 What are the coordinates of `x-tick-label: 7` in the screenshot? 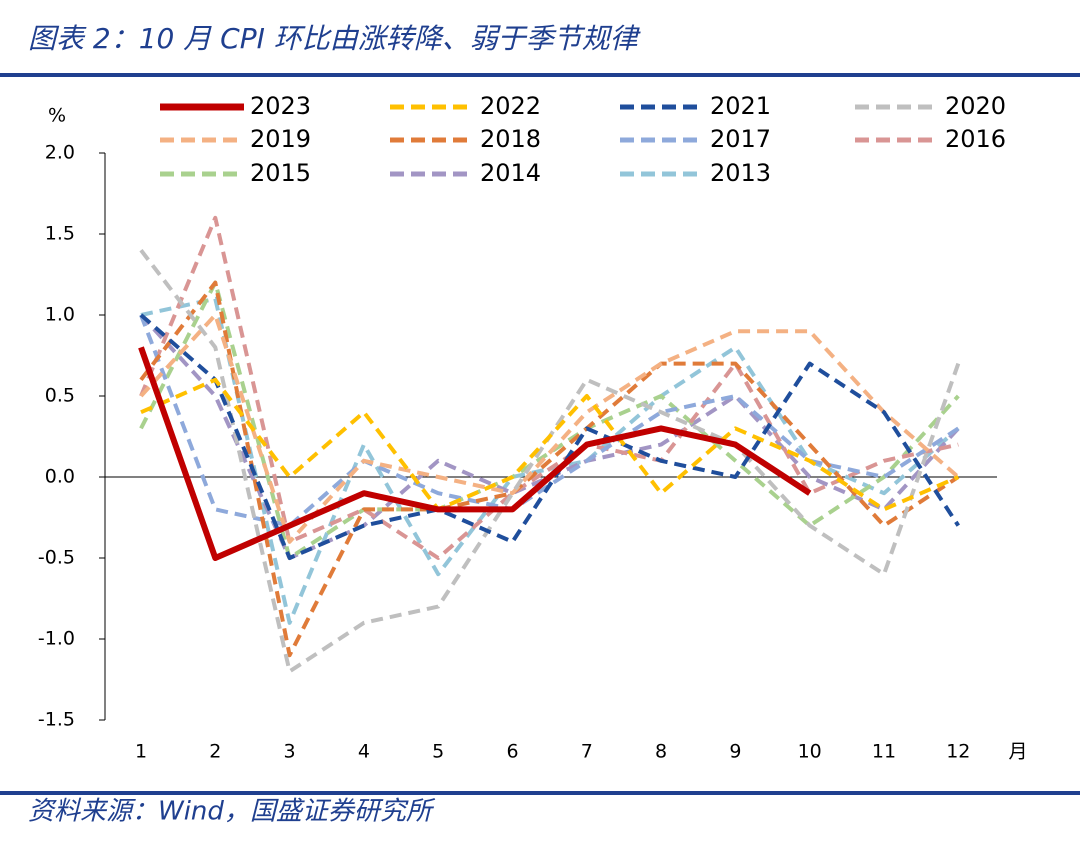 It's located at (587, 752).